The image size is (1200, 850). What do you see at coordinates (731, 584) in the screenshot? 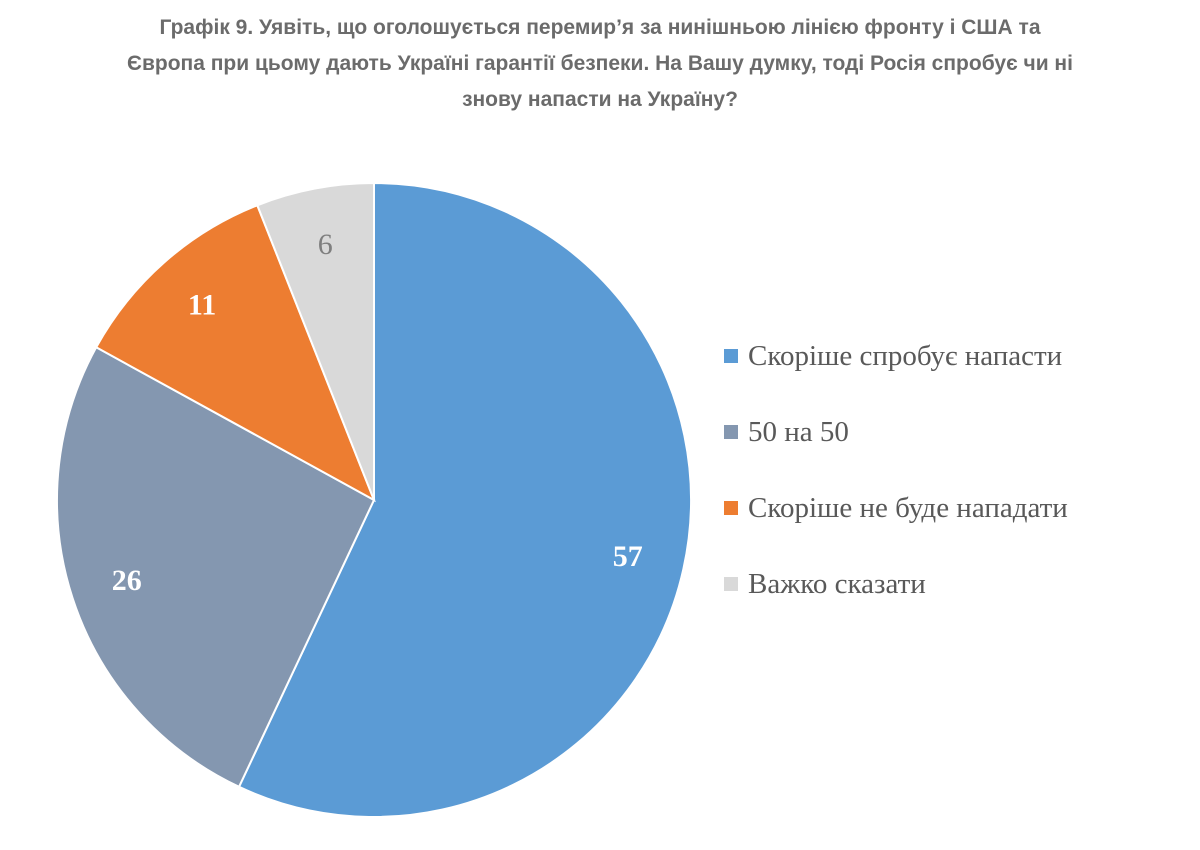
I see `legend-swatch-hard-to-say` at bounding box center [731, 584].